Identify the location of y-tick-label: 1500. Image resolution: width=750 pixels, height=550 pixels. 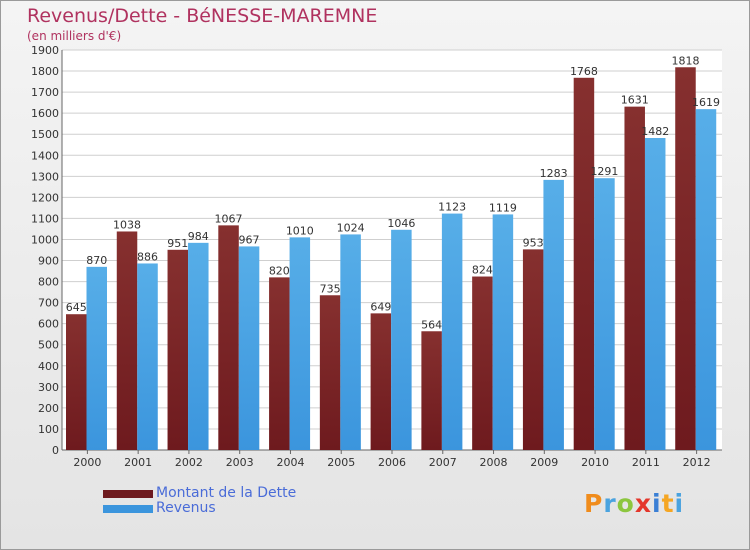
(45, 134).